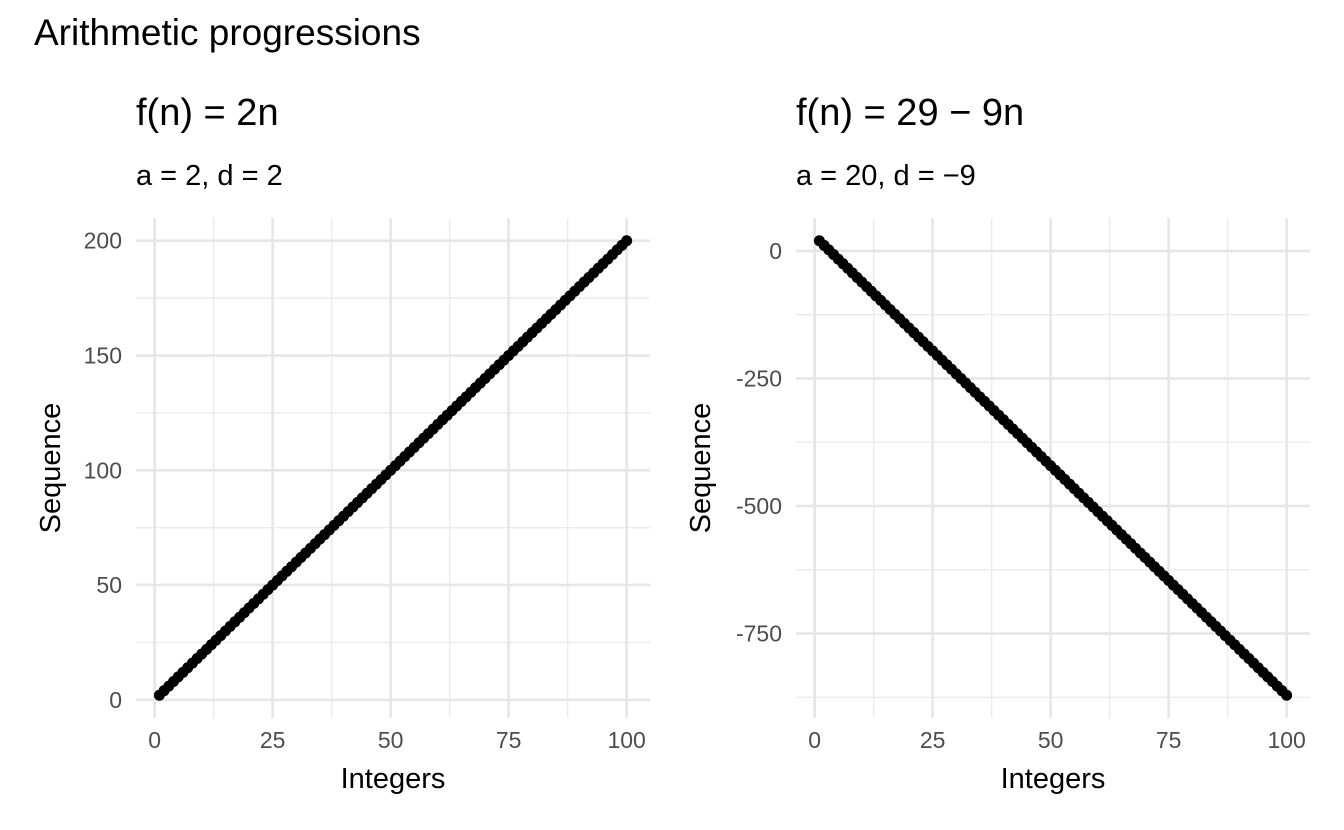  What do you see at coordinates (910, 113) in the screenshot?
I see `panel-title: f(n) = 29 − 9n` at bounding box center [910, 113].